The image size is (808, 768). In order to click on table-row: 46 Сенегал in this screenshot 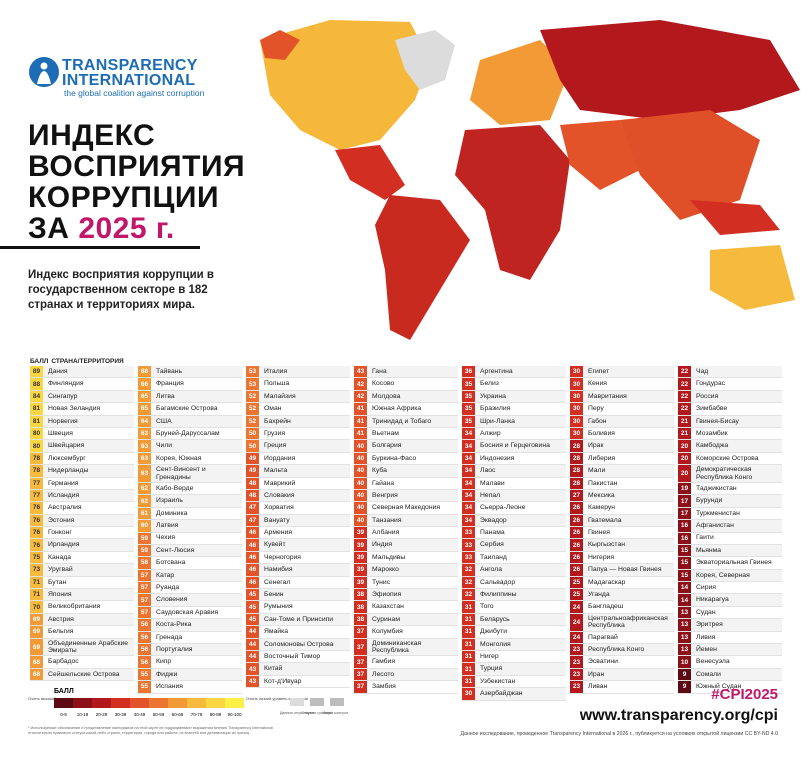, I will do `click(298, 583)`.